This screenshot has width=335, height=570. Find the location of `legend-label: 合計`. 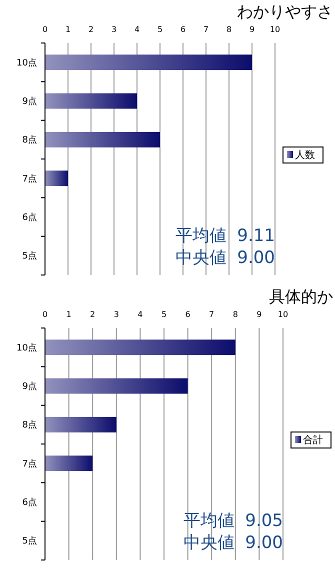

legend-label: 合計 is located at coordinates (313, 440).